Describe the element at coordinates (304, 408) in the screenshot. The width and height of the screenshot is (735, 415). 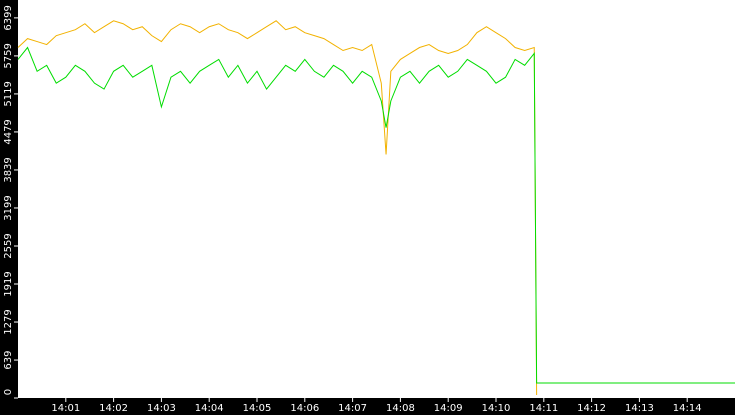
I see `x-tick-label: 14:06` at that location.